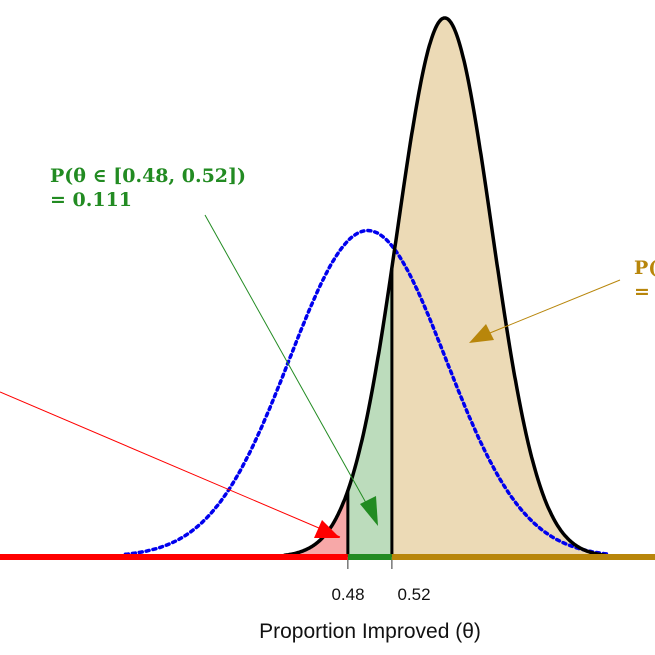 The height and width of the screenshot is (655, 655). I want to click on gold-annotation-line2: =, so click(642, 292).